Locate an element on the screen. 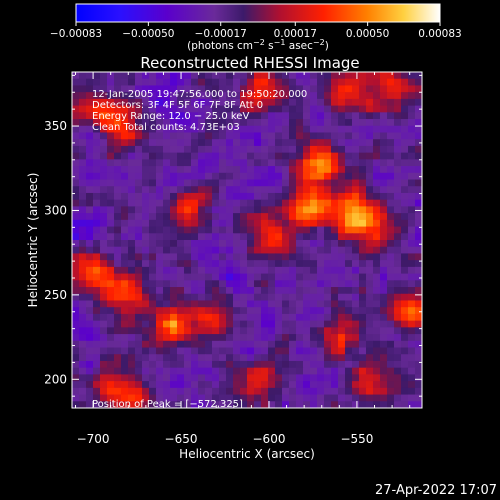  x-axis-label: Heliocentric X (arcsec) is located at coordinates (247, 454).